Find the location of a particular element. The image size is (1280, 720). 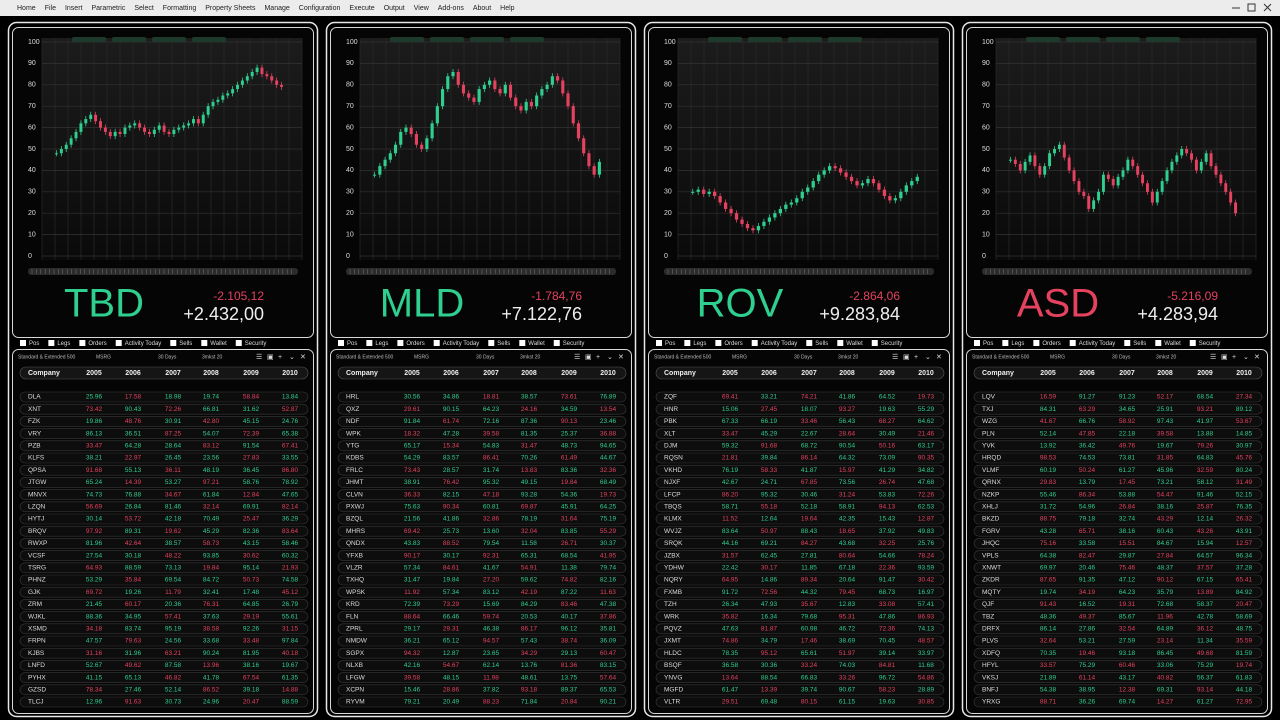

menu-item: About is located at coordinates (482, 8).